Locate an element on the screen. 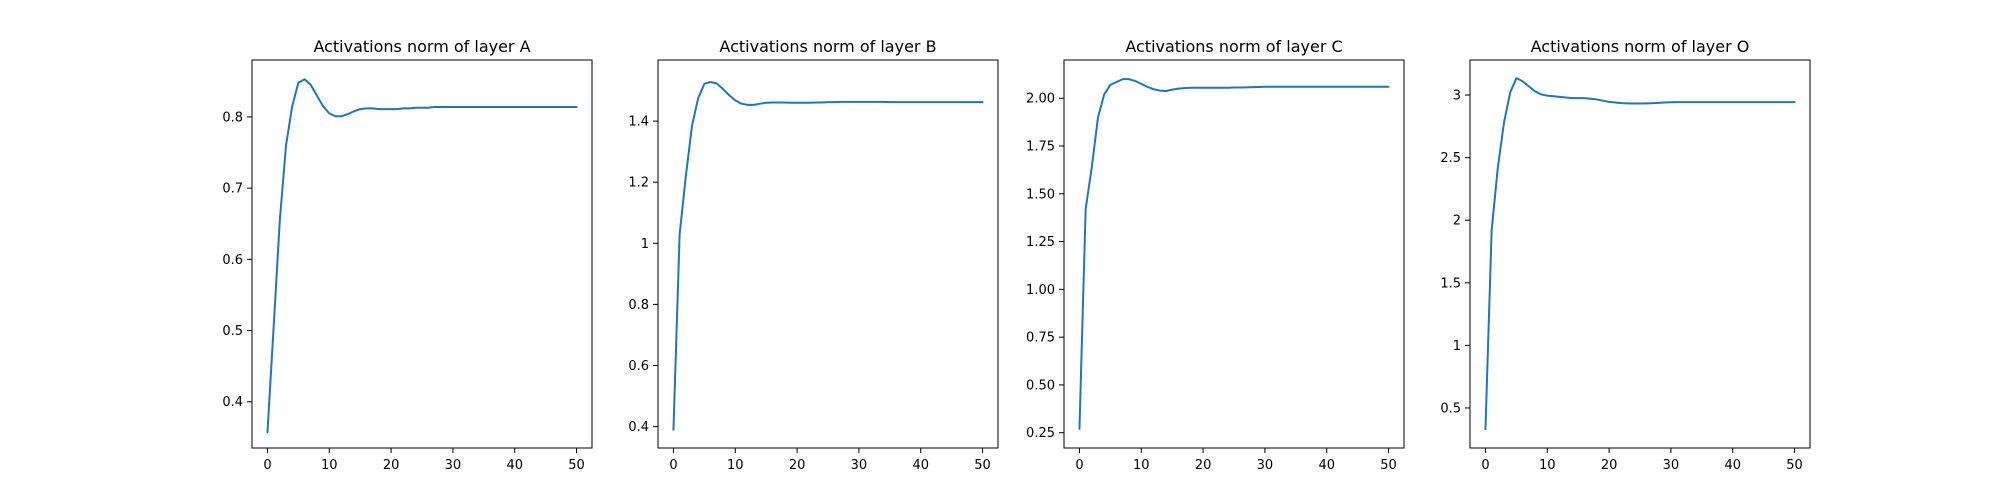 This screenshot has width=2000, height=500. y-tick-label: 2 is located at coordinates (1457, 221).